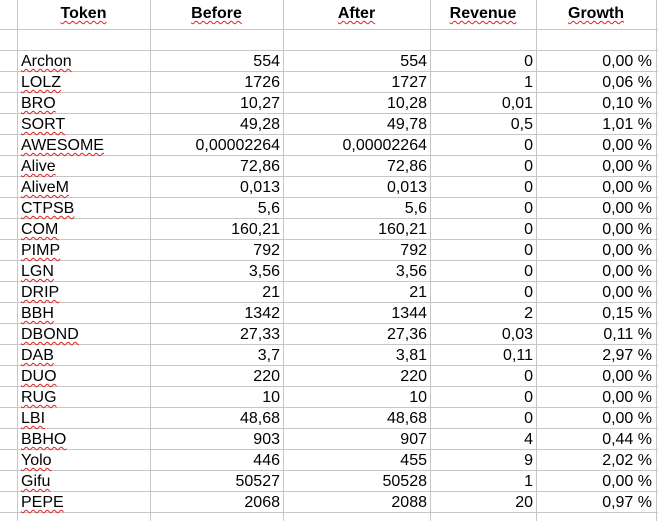 The height and width of the screenshot is (521, 658). I want to click on token-cell: CTPSB, so click(85, 208).